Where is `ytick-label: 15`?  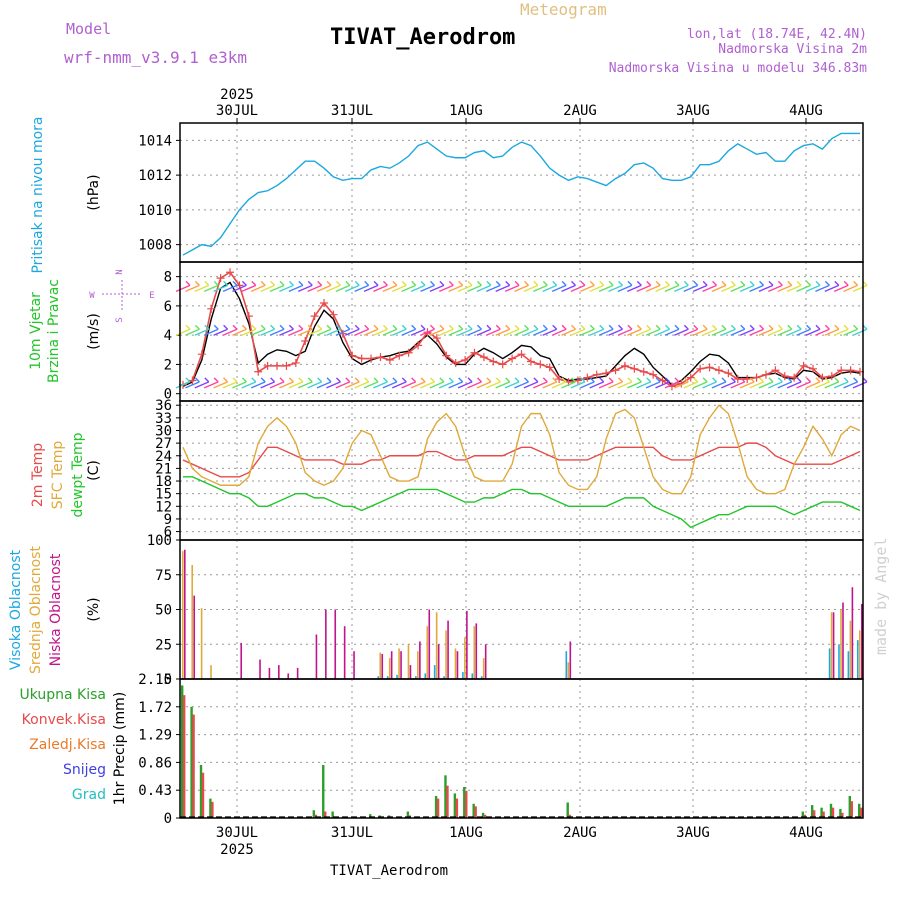
ytick-label: 15 is located at coordinates (163, 495).